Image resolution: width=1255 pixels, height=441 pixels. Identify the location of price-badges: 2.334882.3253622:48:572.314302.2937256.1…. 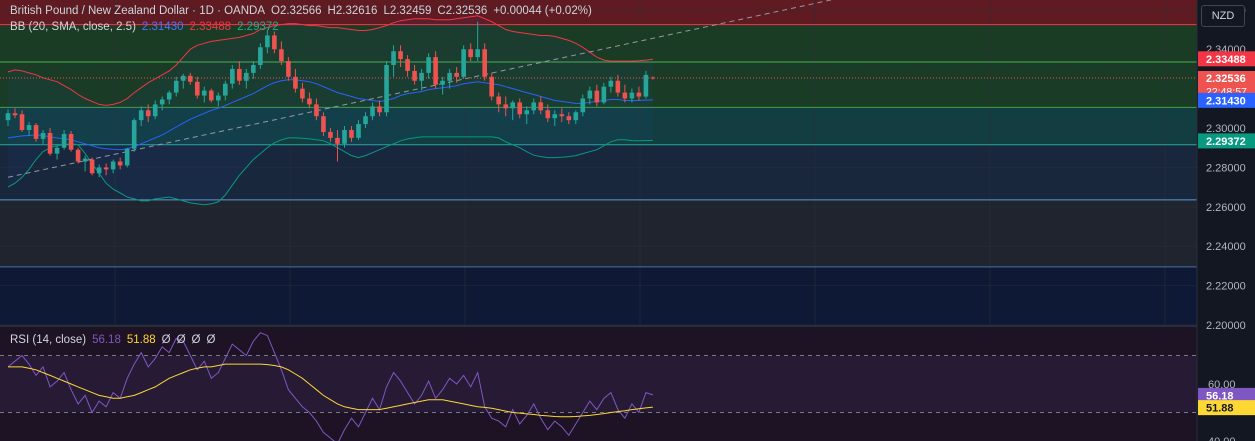
(1226, 233).